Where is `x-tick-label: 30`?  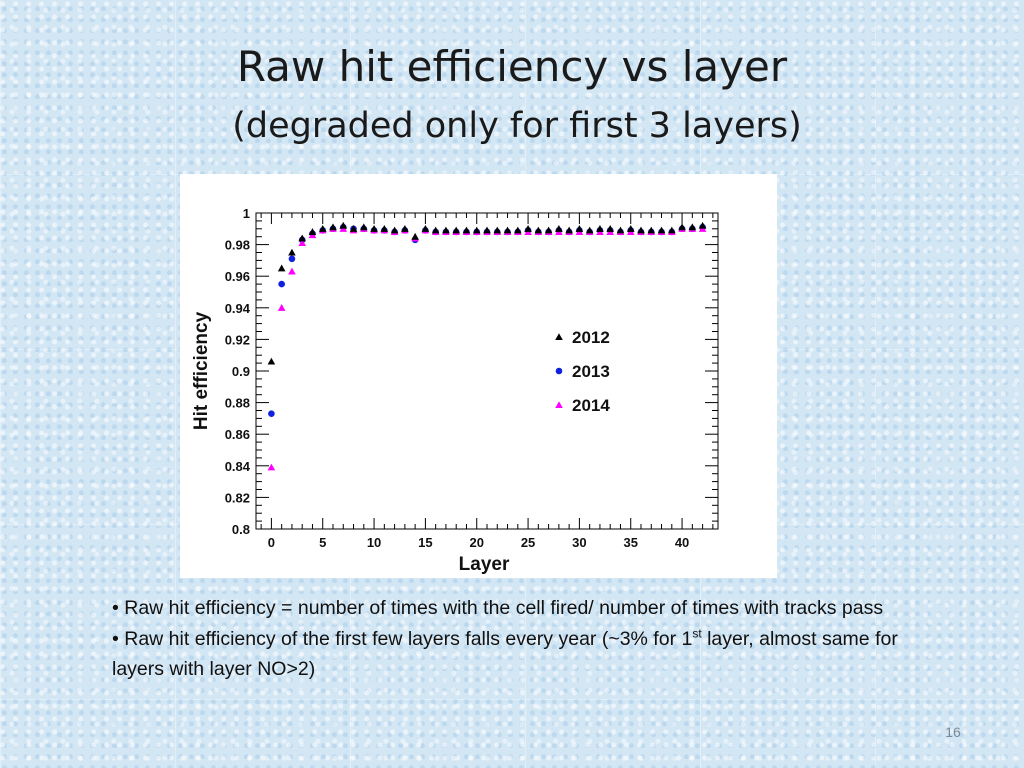 x-tick-label: 30 is located at coordinates (579, 542).